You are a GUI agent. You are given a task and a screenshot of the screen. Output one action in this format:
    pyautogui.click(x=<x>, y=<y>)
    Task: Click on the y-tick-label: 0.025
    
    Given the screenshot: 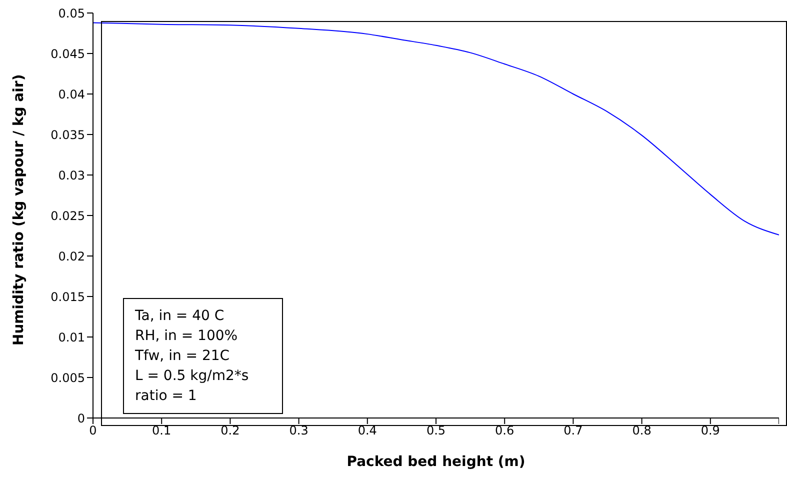 What is the action you would take?
    pyautogui.click(x=67, y=215)
    